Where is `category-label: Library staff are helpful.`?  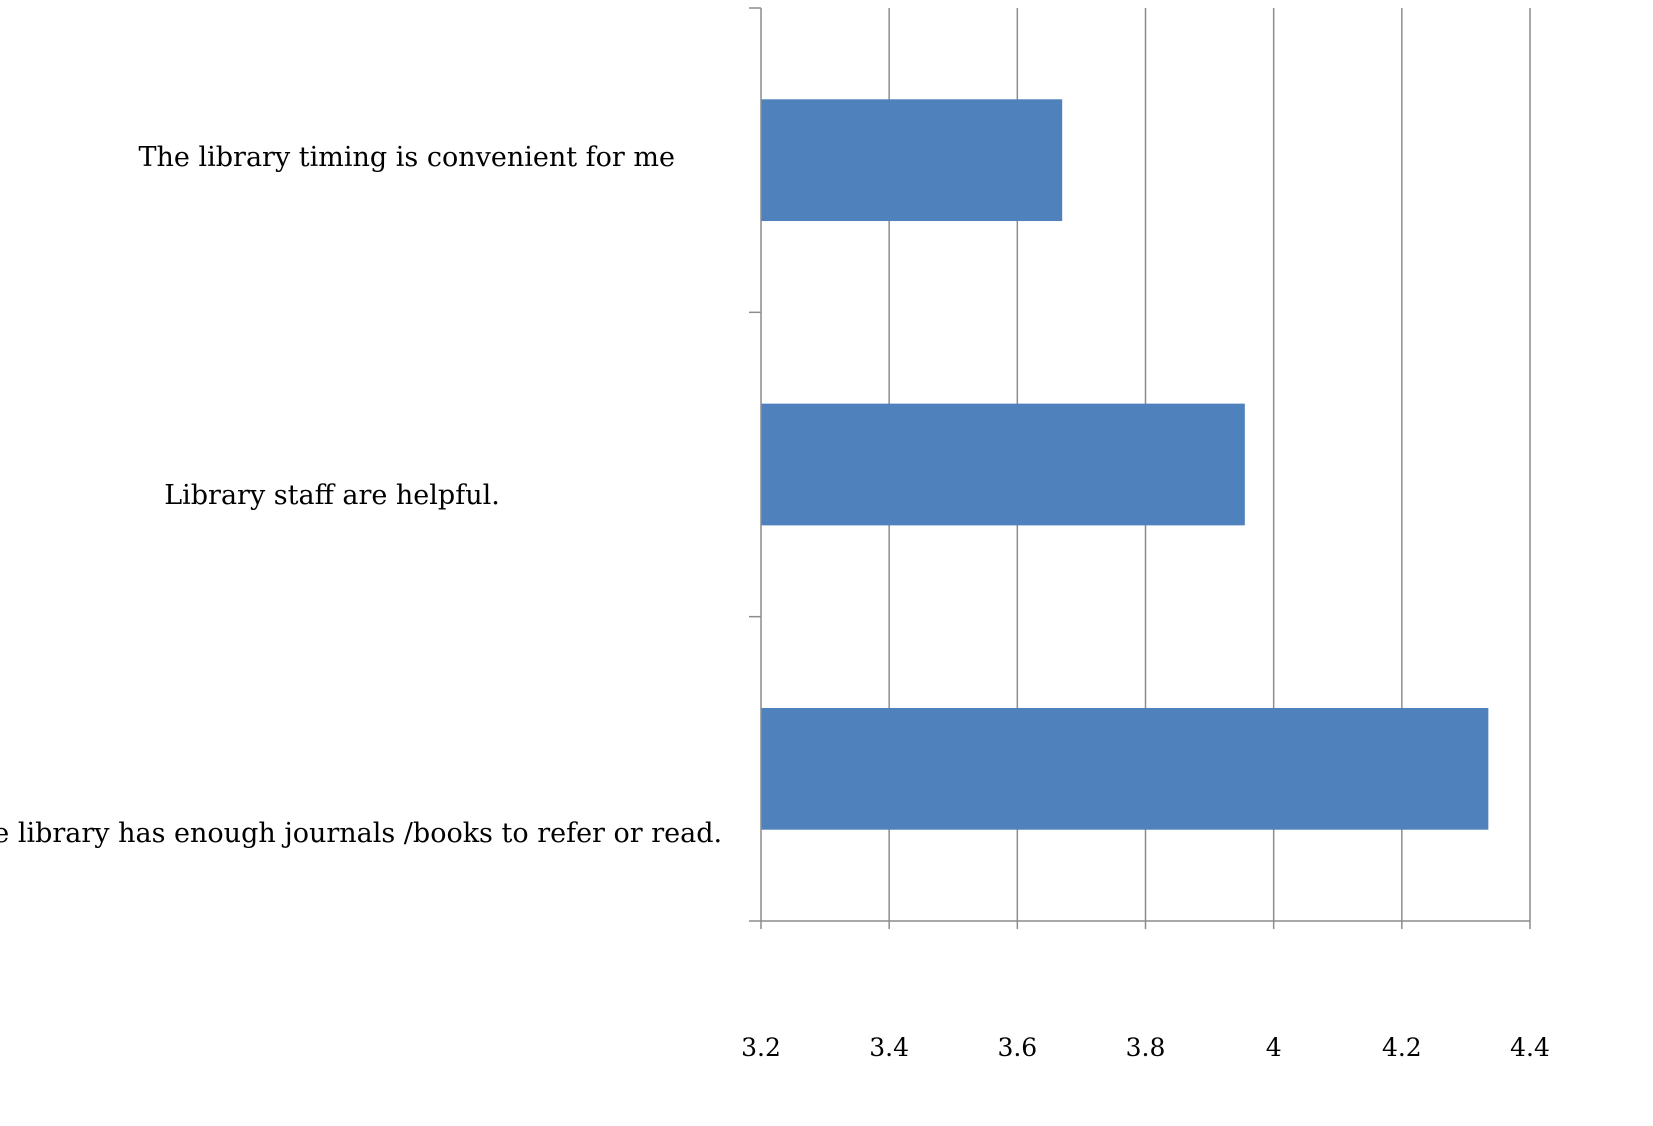 category-label: Library staff are helpful. is located at coordinates (332, 495).